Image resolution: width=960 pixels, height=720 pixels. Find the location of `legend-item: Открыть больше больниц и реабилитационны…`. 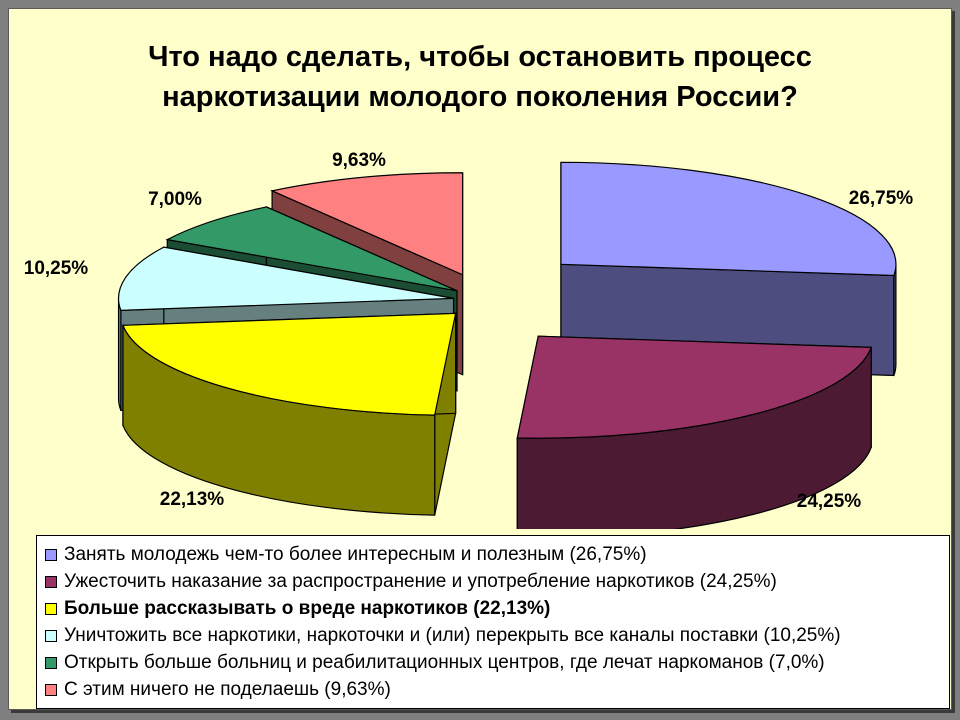

legend-item: Открыть больше больниц и реабилитационны… is located at coordinates (435, 663).